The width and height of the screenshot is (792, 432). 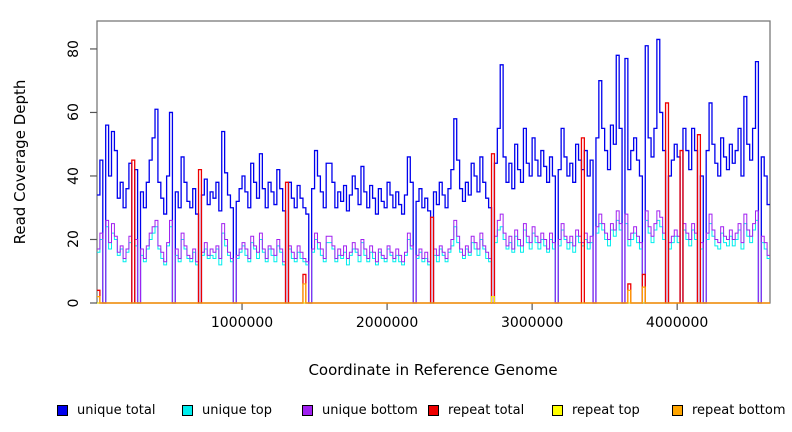 What do you see at coordinates (116, 410) in the screenshot?
I see `legend-label: unique total` at bounding box center [116, 410].